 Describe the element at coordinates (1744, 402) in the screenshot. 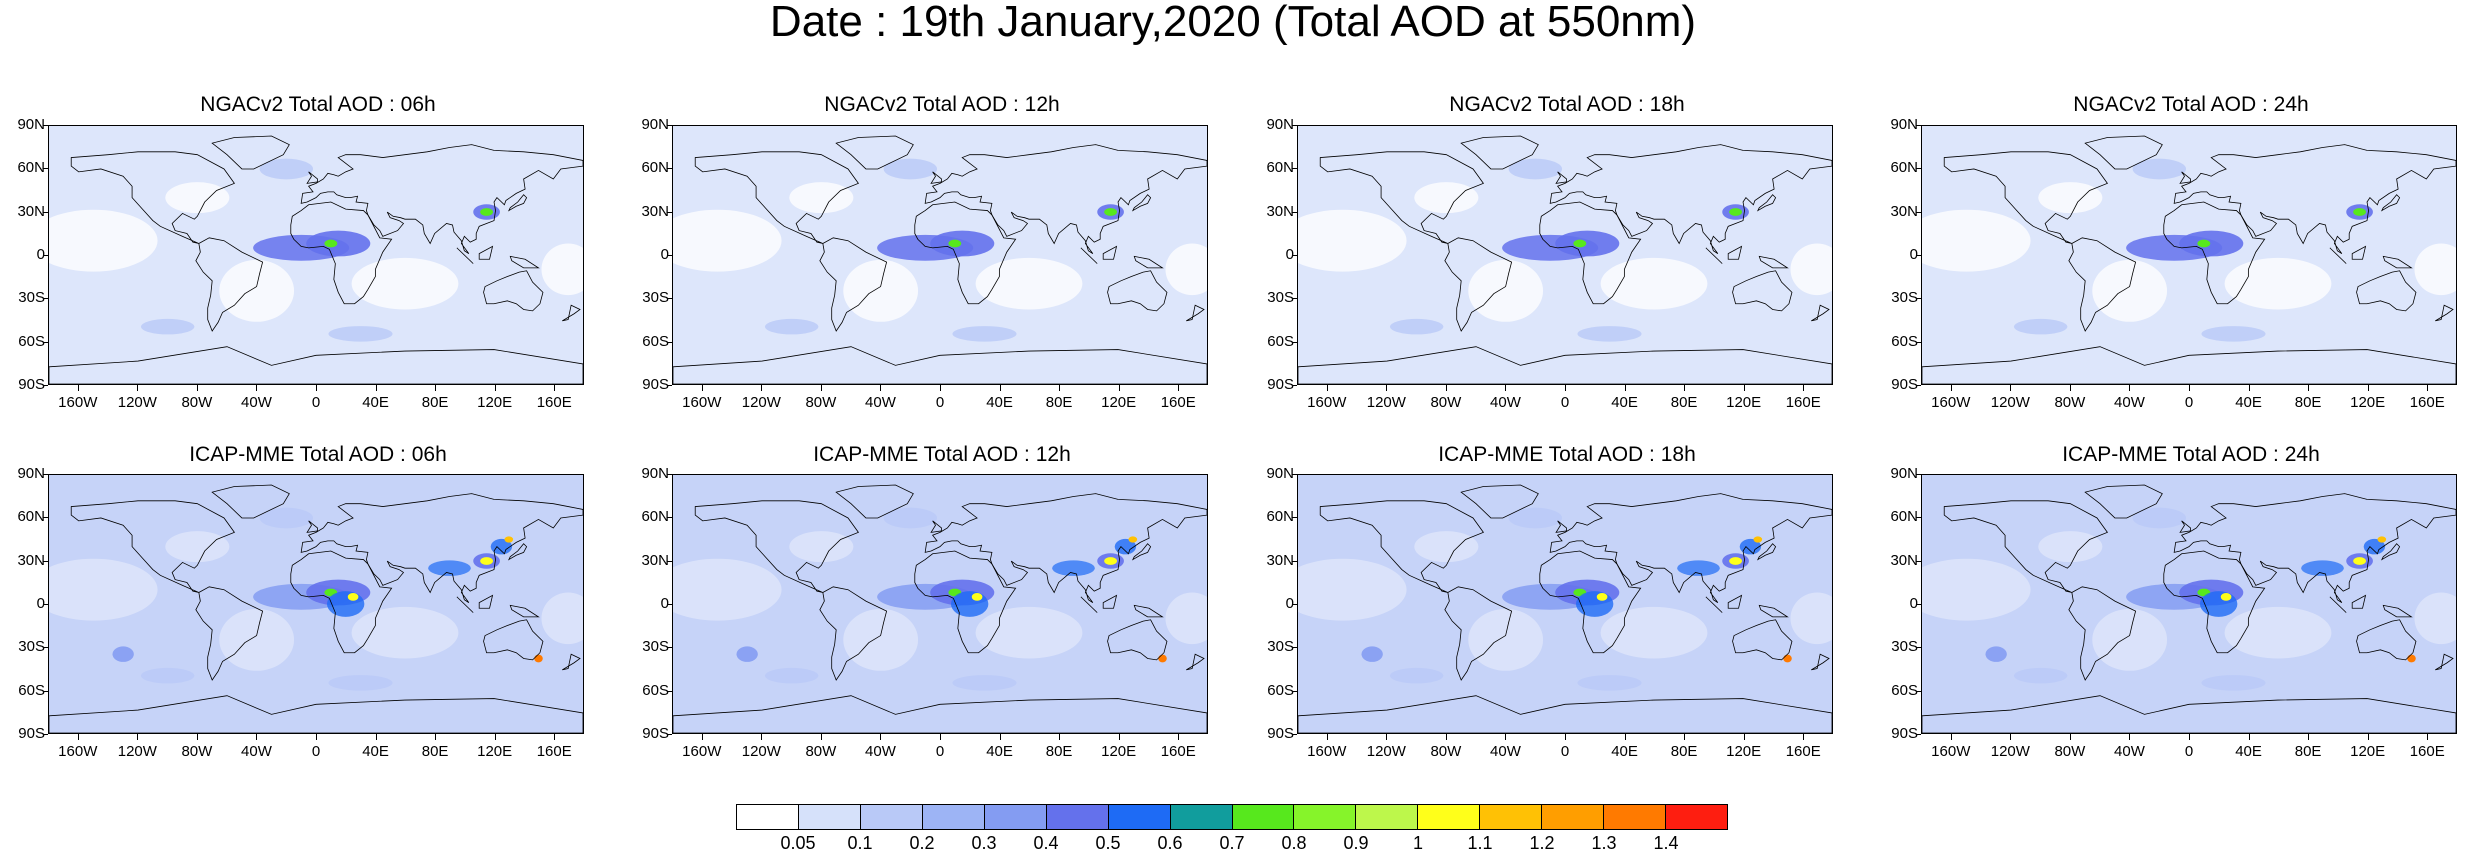

I see `lon-tick-label: 120E` at that location.